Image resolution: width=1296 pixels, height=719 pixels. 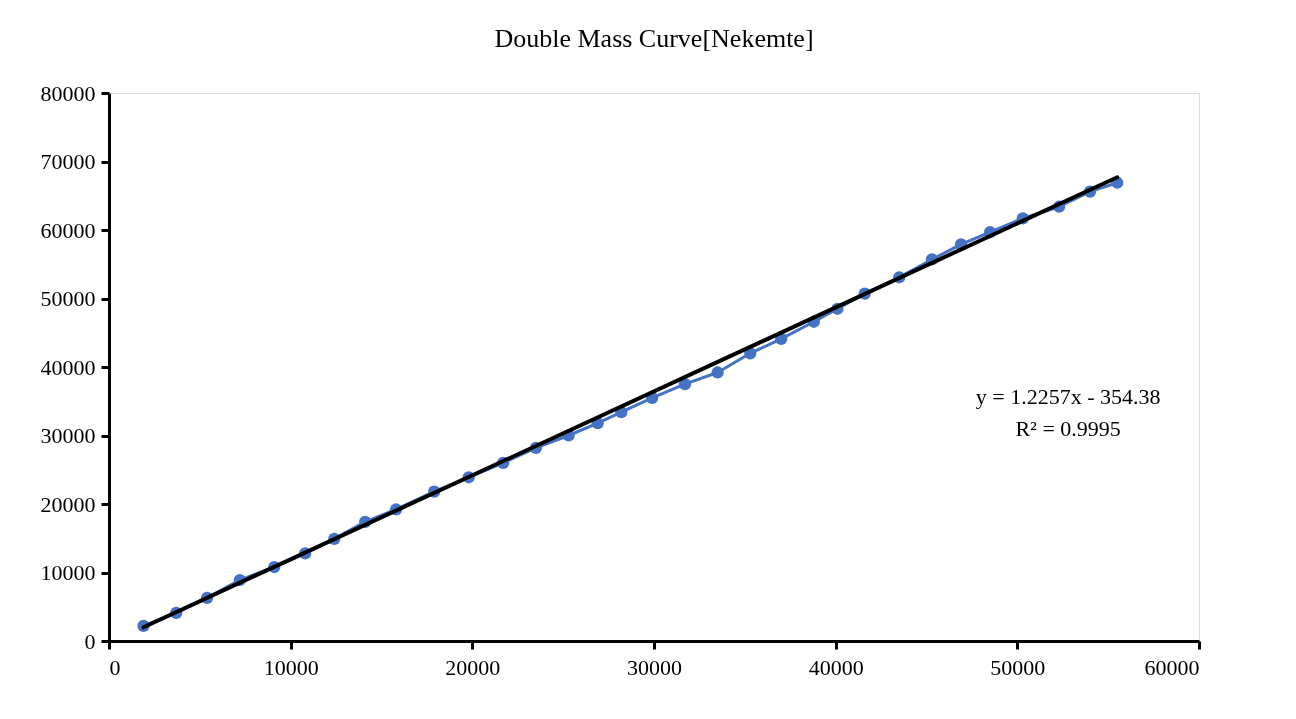 What do you see at coordinates (473, 667) in the screenshot?
I see `x-tick-label: 20000` at bounding box center [473, 667].